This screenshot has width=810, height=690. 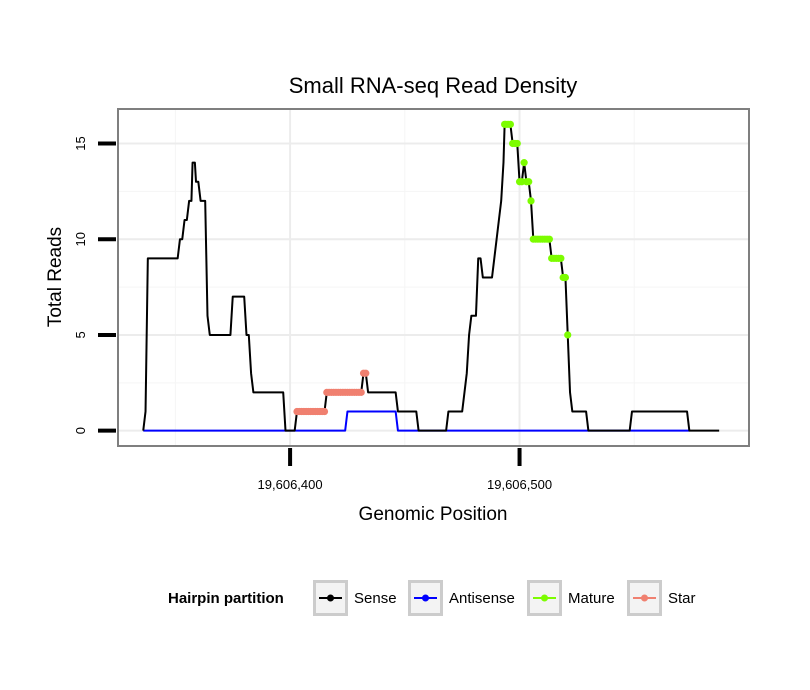 I want to click on legend-entry-antisense: Antisense, so click(x=461, y=598).